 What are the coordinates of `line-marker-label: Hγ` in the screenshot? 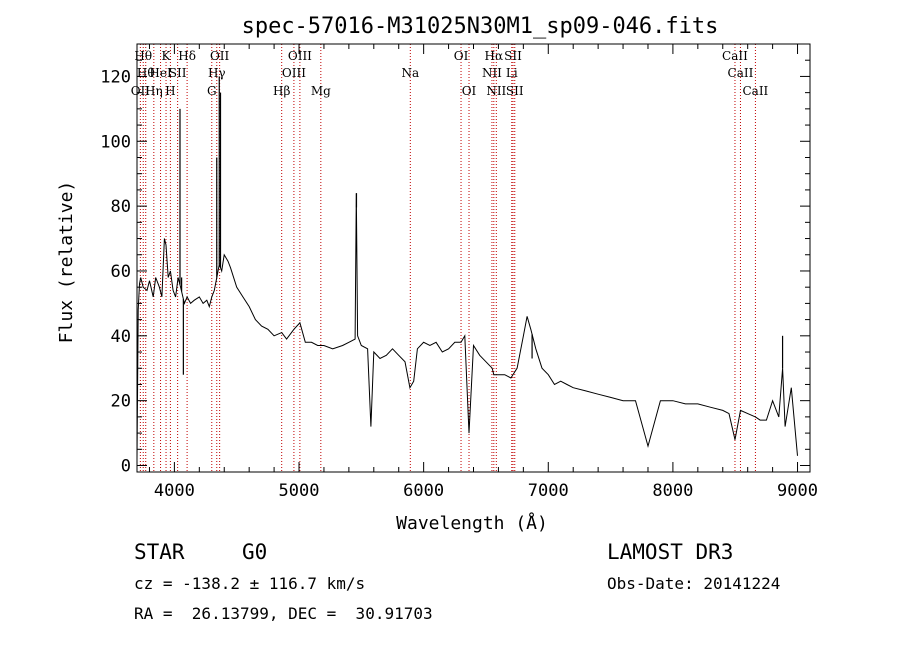 It's located at (217, 73).